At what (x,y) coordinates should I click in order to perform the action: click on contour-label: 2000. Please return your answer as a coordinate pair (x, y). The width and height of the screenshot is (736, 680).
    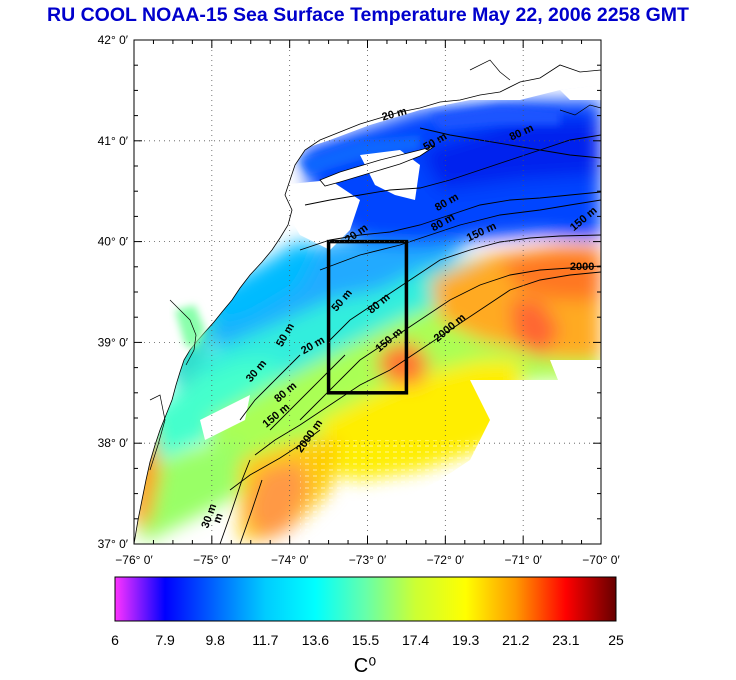
    Looking at the image, I should click on (582, 267).